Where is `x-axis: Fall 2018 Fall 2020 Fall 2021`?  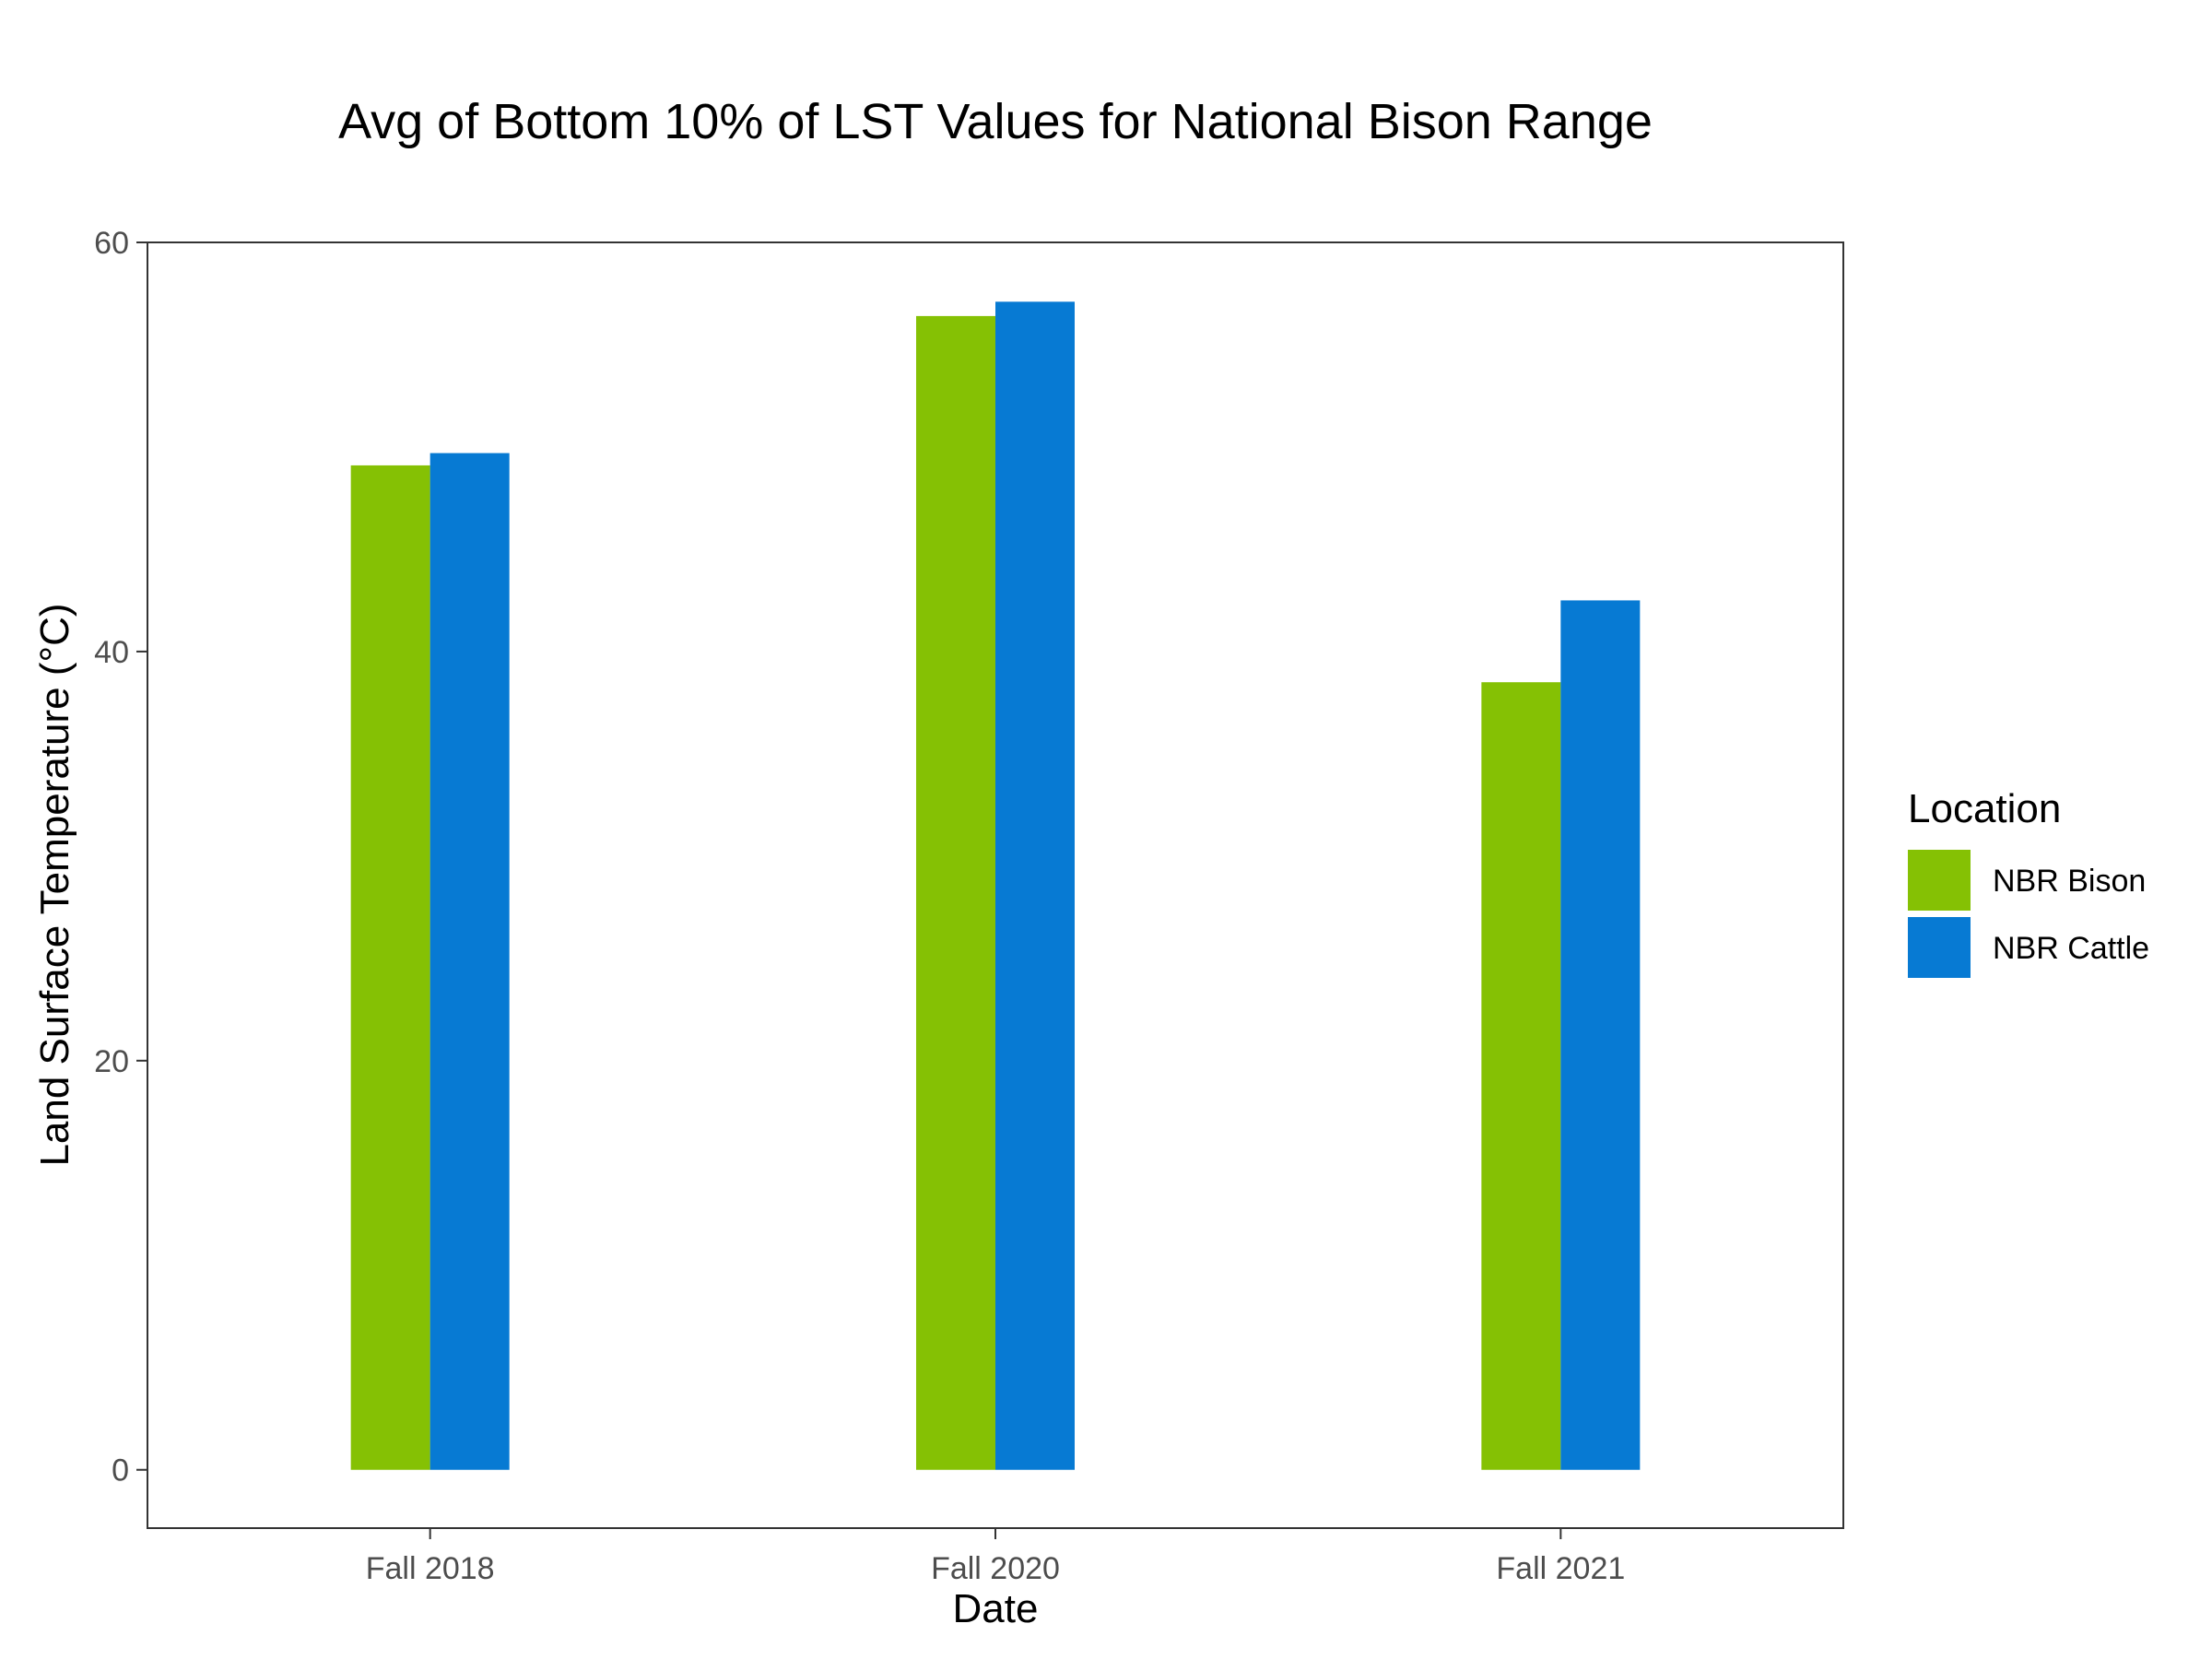 x-axis: Fall 2018 Fall 2020 Fall 2021 is located at coordinates (995, 1557).